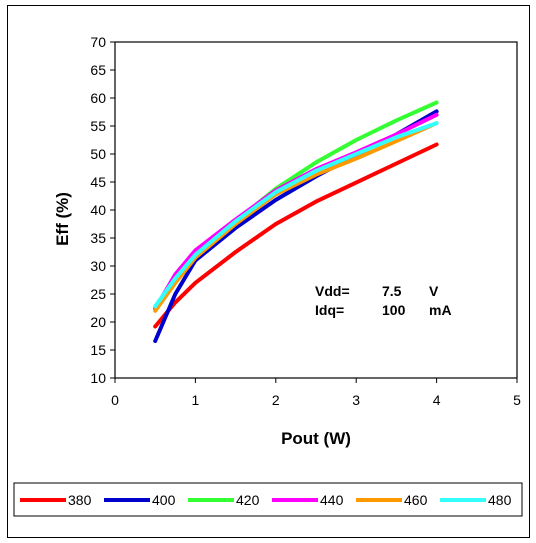 This screenshot has width=536, height=543. Describe the element at coordinates (437, 400) in the screenshot. I see `x-tick-label: 4` at that location.